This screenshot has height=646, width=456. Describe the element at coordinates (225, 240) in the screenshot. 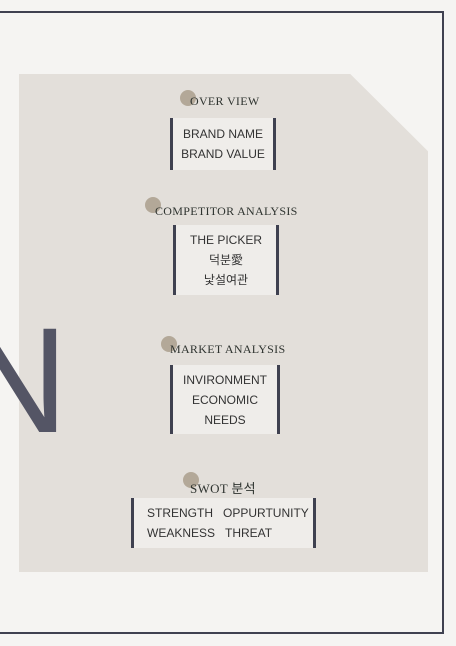

I see `competitor-item: THE PICKER` at that location.